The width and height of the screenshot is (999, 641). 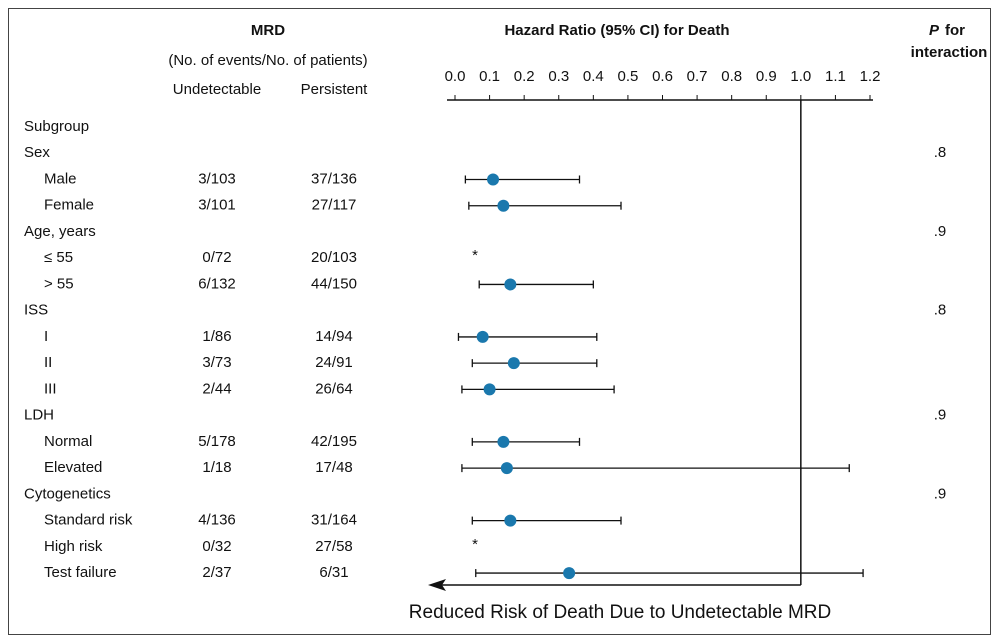 What do you see at coordinates (455, 76) in the screenshot?
I see `x-tick-label: 0.0` at bounding box center [455, 76].